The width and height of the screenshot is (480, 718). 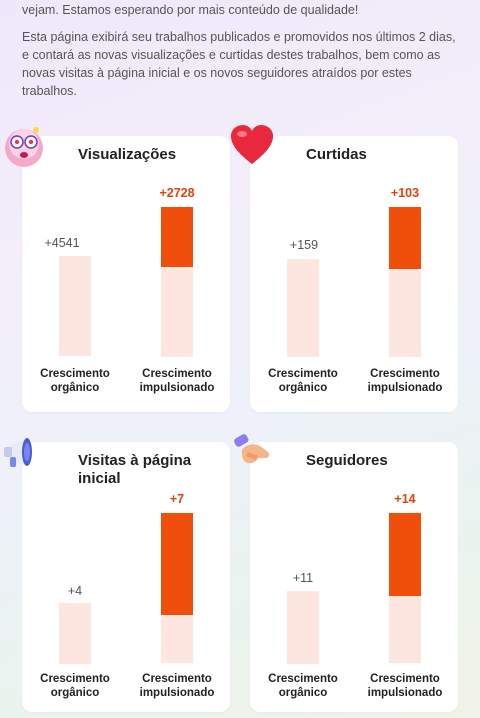 I want to click on card-title: Seguidores, so click(x=347, y=460).